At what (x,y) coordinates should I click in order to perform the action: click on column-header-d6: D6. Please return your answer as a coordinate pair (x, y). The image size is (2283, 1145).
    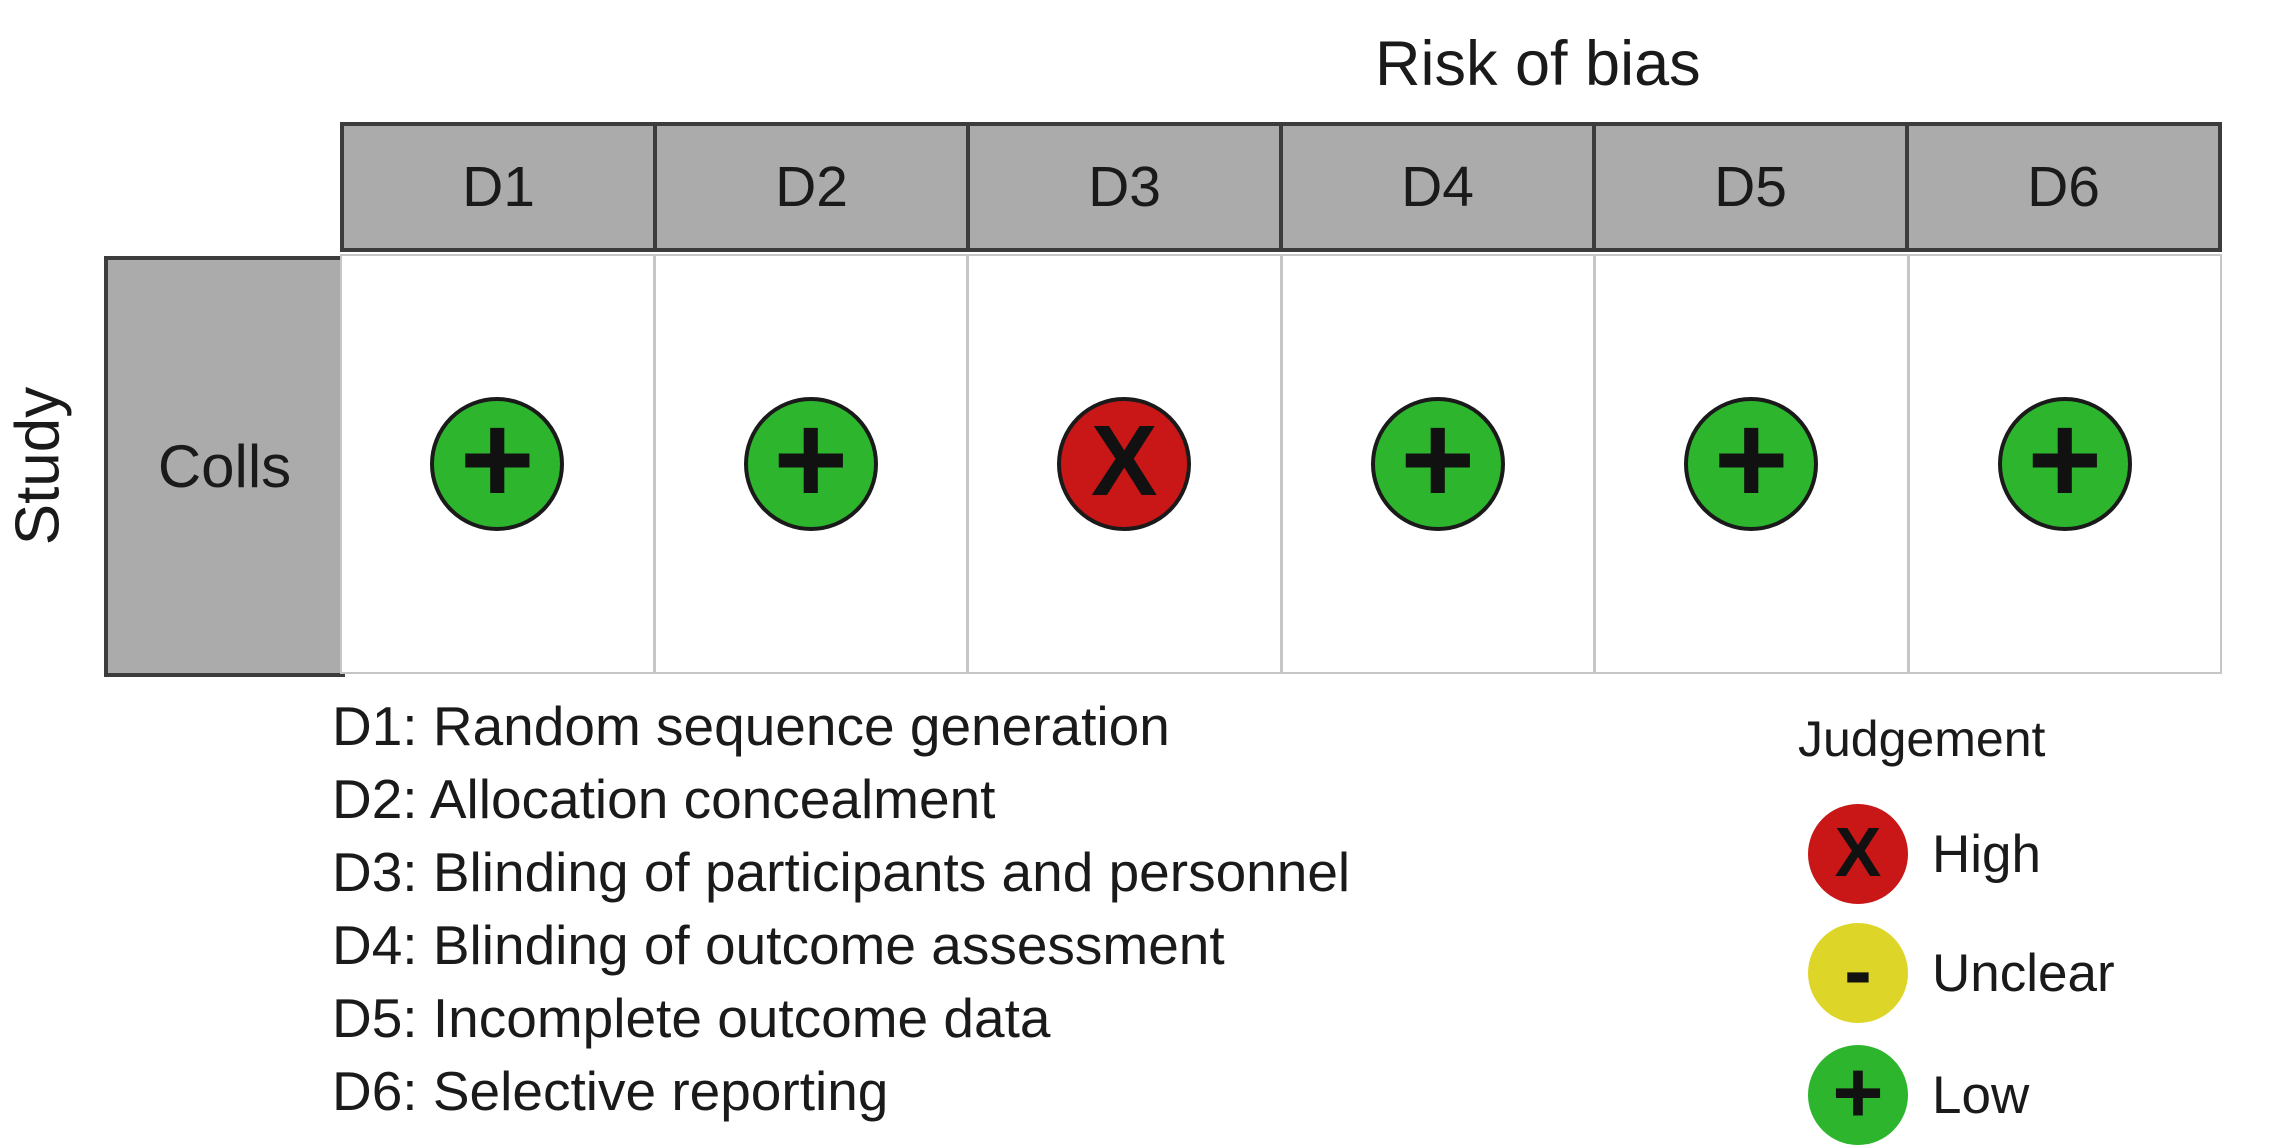
    Looking at the image, I should click on (2063, 187).